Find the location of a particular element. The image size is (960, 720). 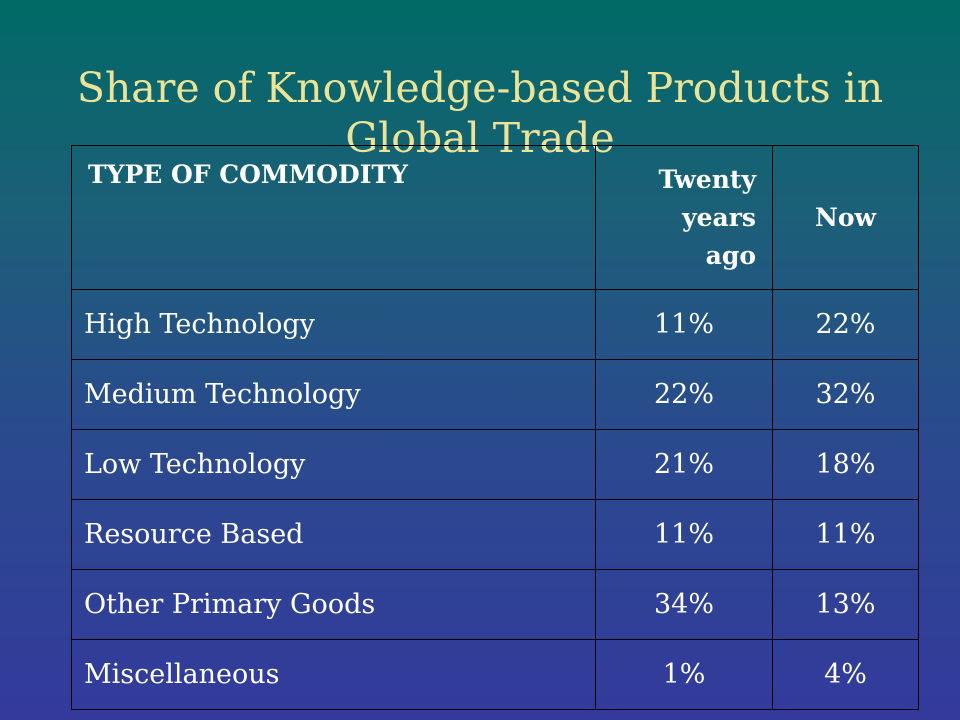

twenty-years-ago-cell: 22% is located at coordinates (684, 394).